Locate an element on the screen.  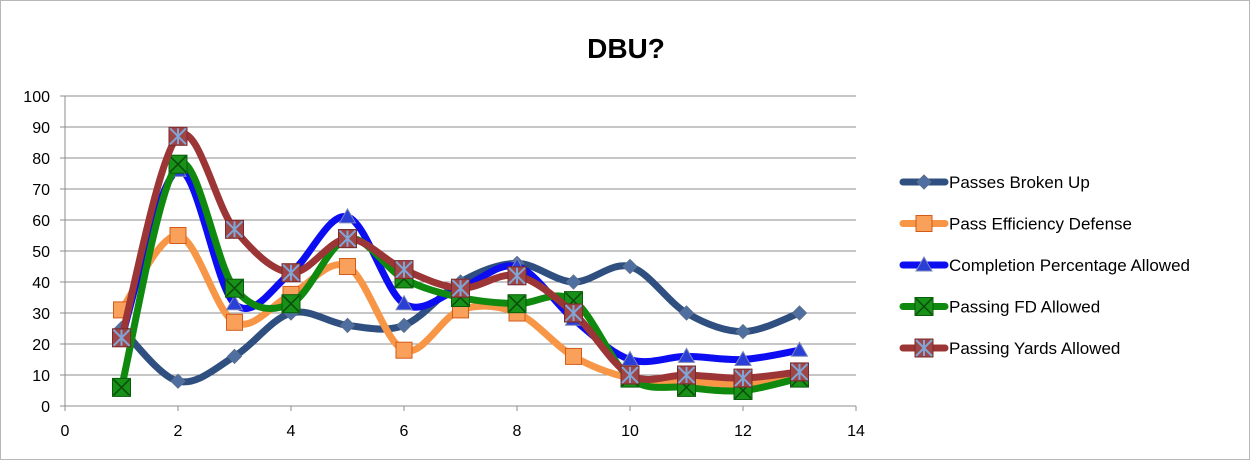
y-tick-label: 80 is located at coordinates (41, 159).